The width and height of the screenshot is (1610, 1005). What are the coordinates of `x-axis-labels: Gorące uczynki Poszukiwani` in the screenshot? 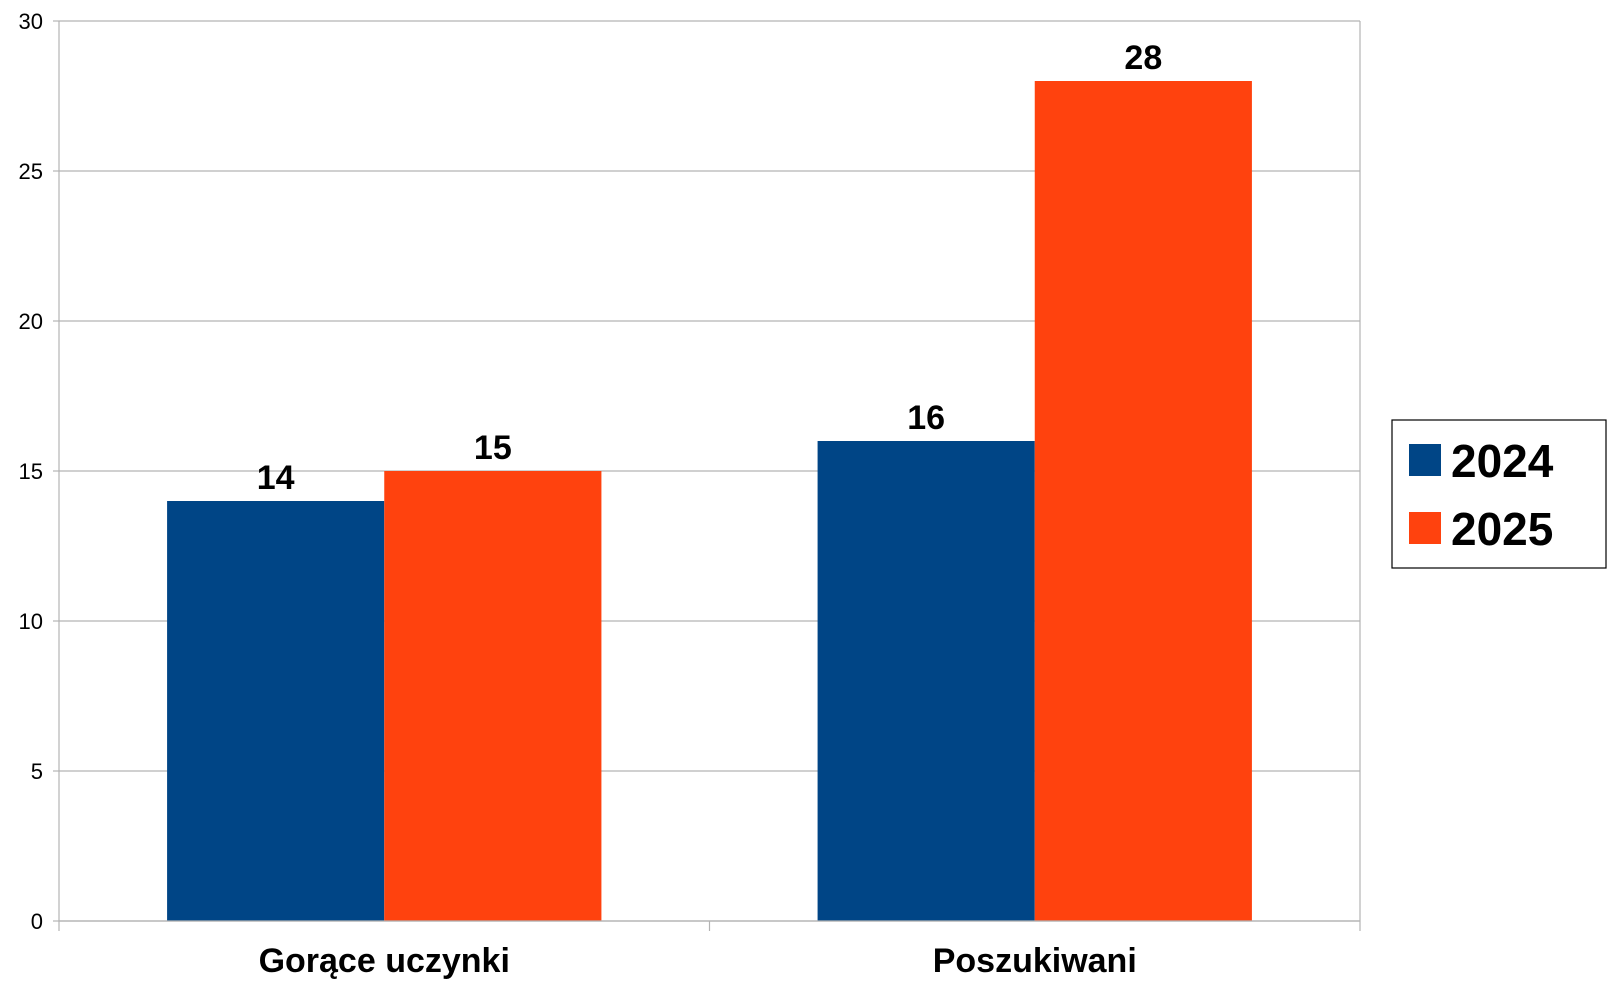 It's located at (698, 961).